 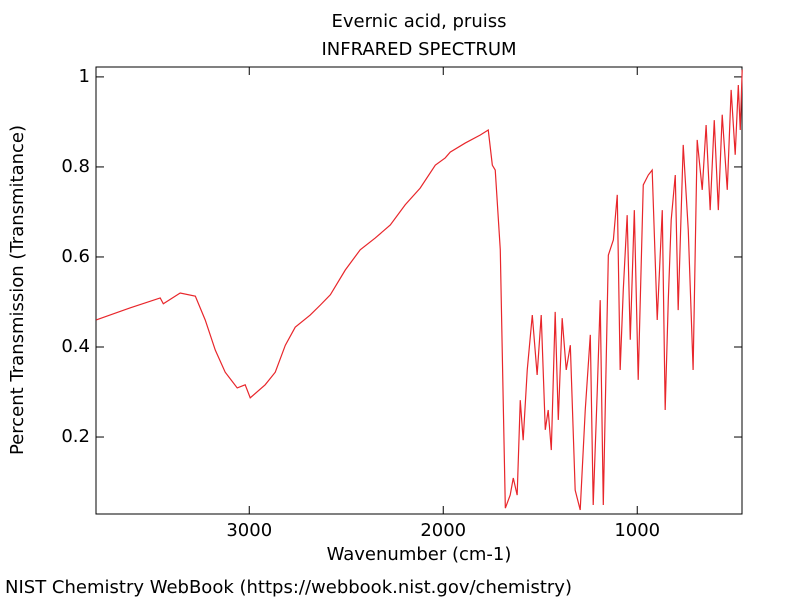 I want to click on x-tick-label: 3000, so click(x=249, y=530).